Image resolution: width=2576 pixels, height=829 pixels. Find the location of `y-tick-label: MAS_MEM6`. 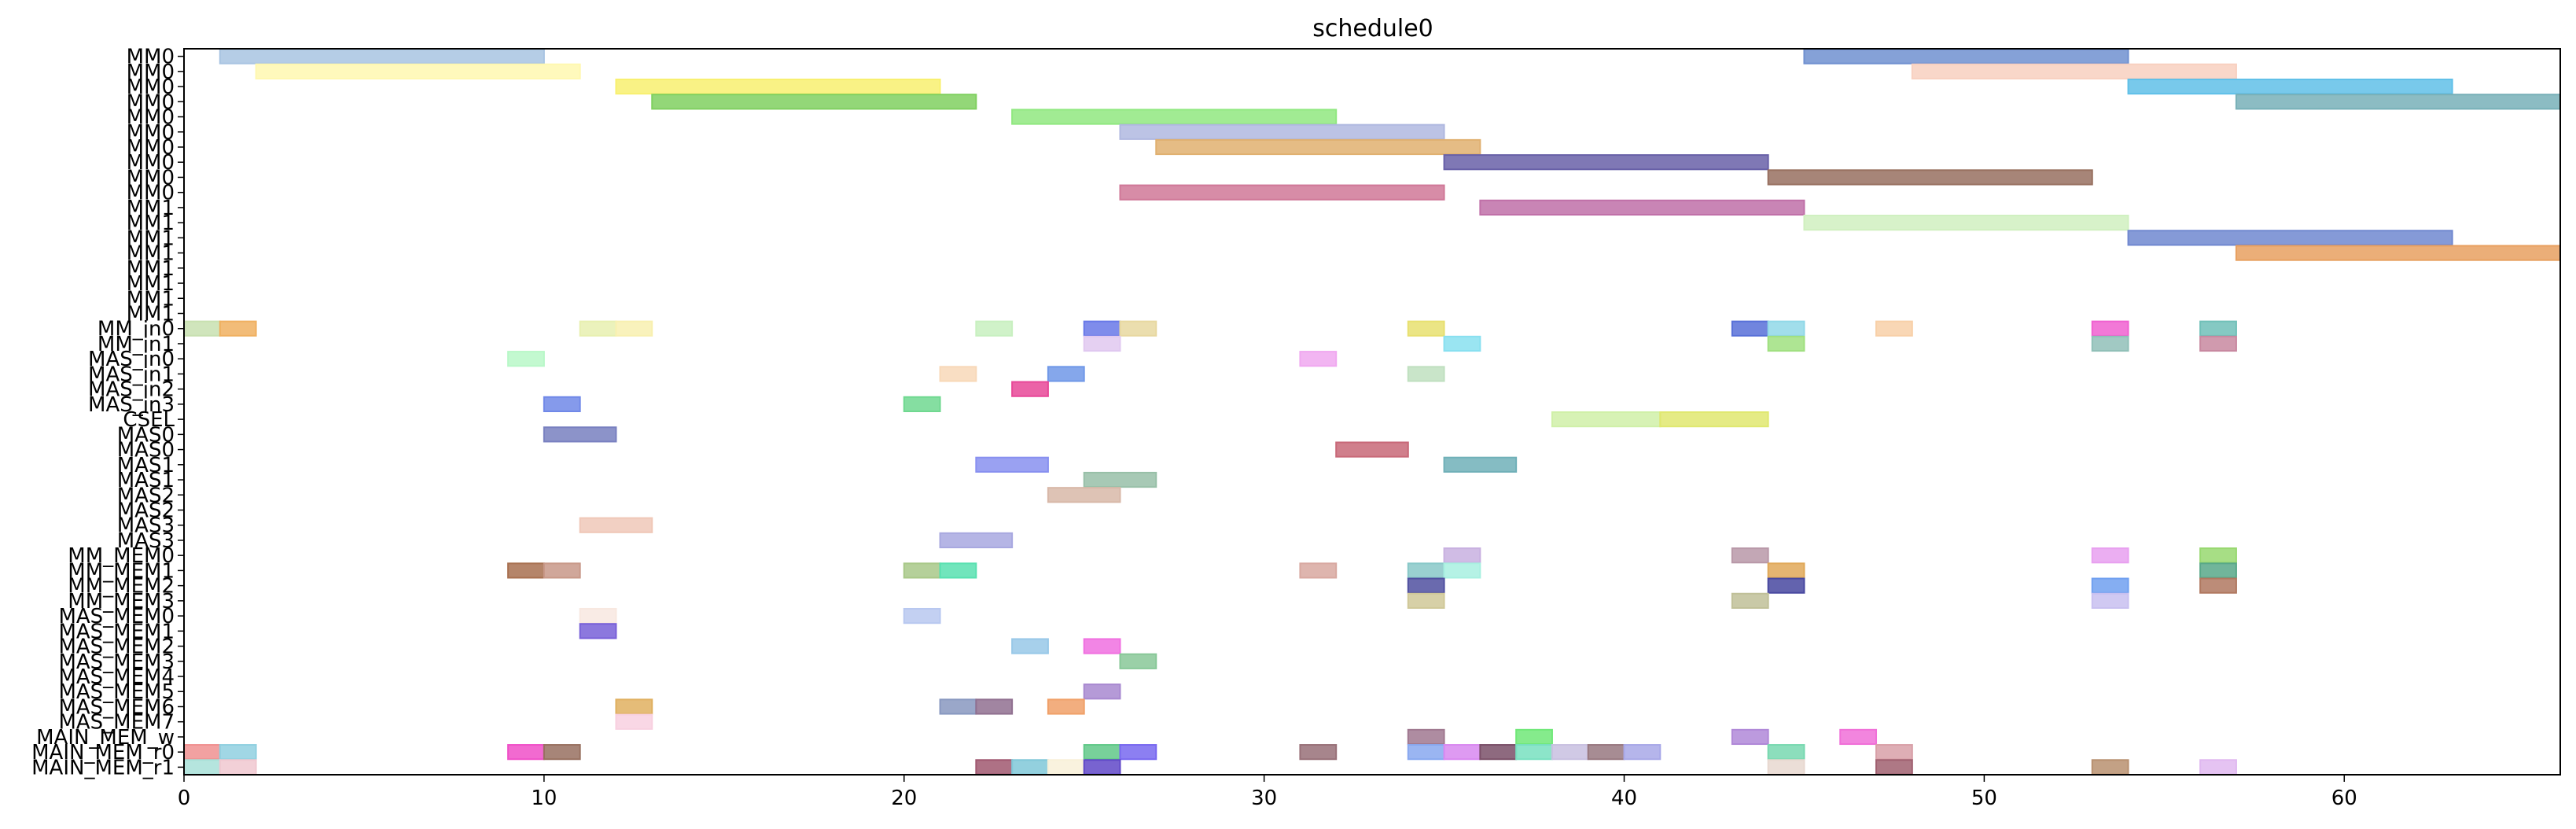

y-tick-label: MAS_MEM6 is located at coordinates (116, 707).